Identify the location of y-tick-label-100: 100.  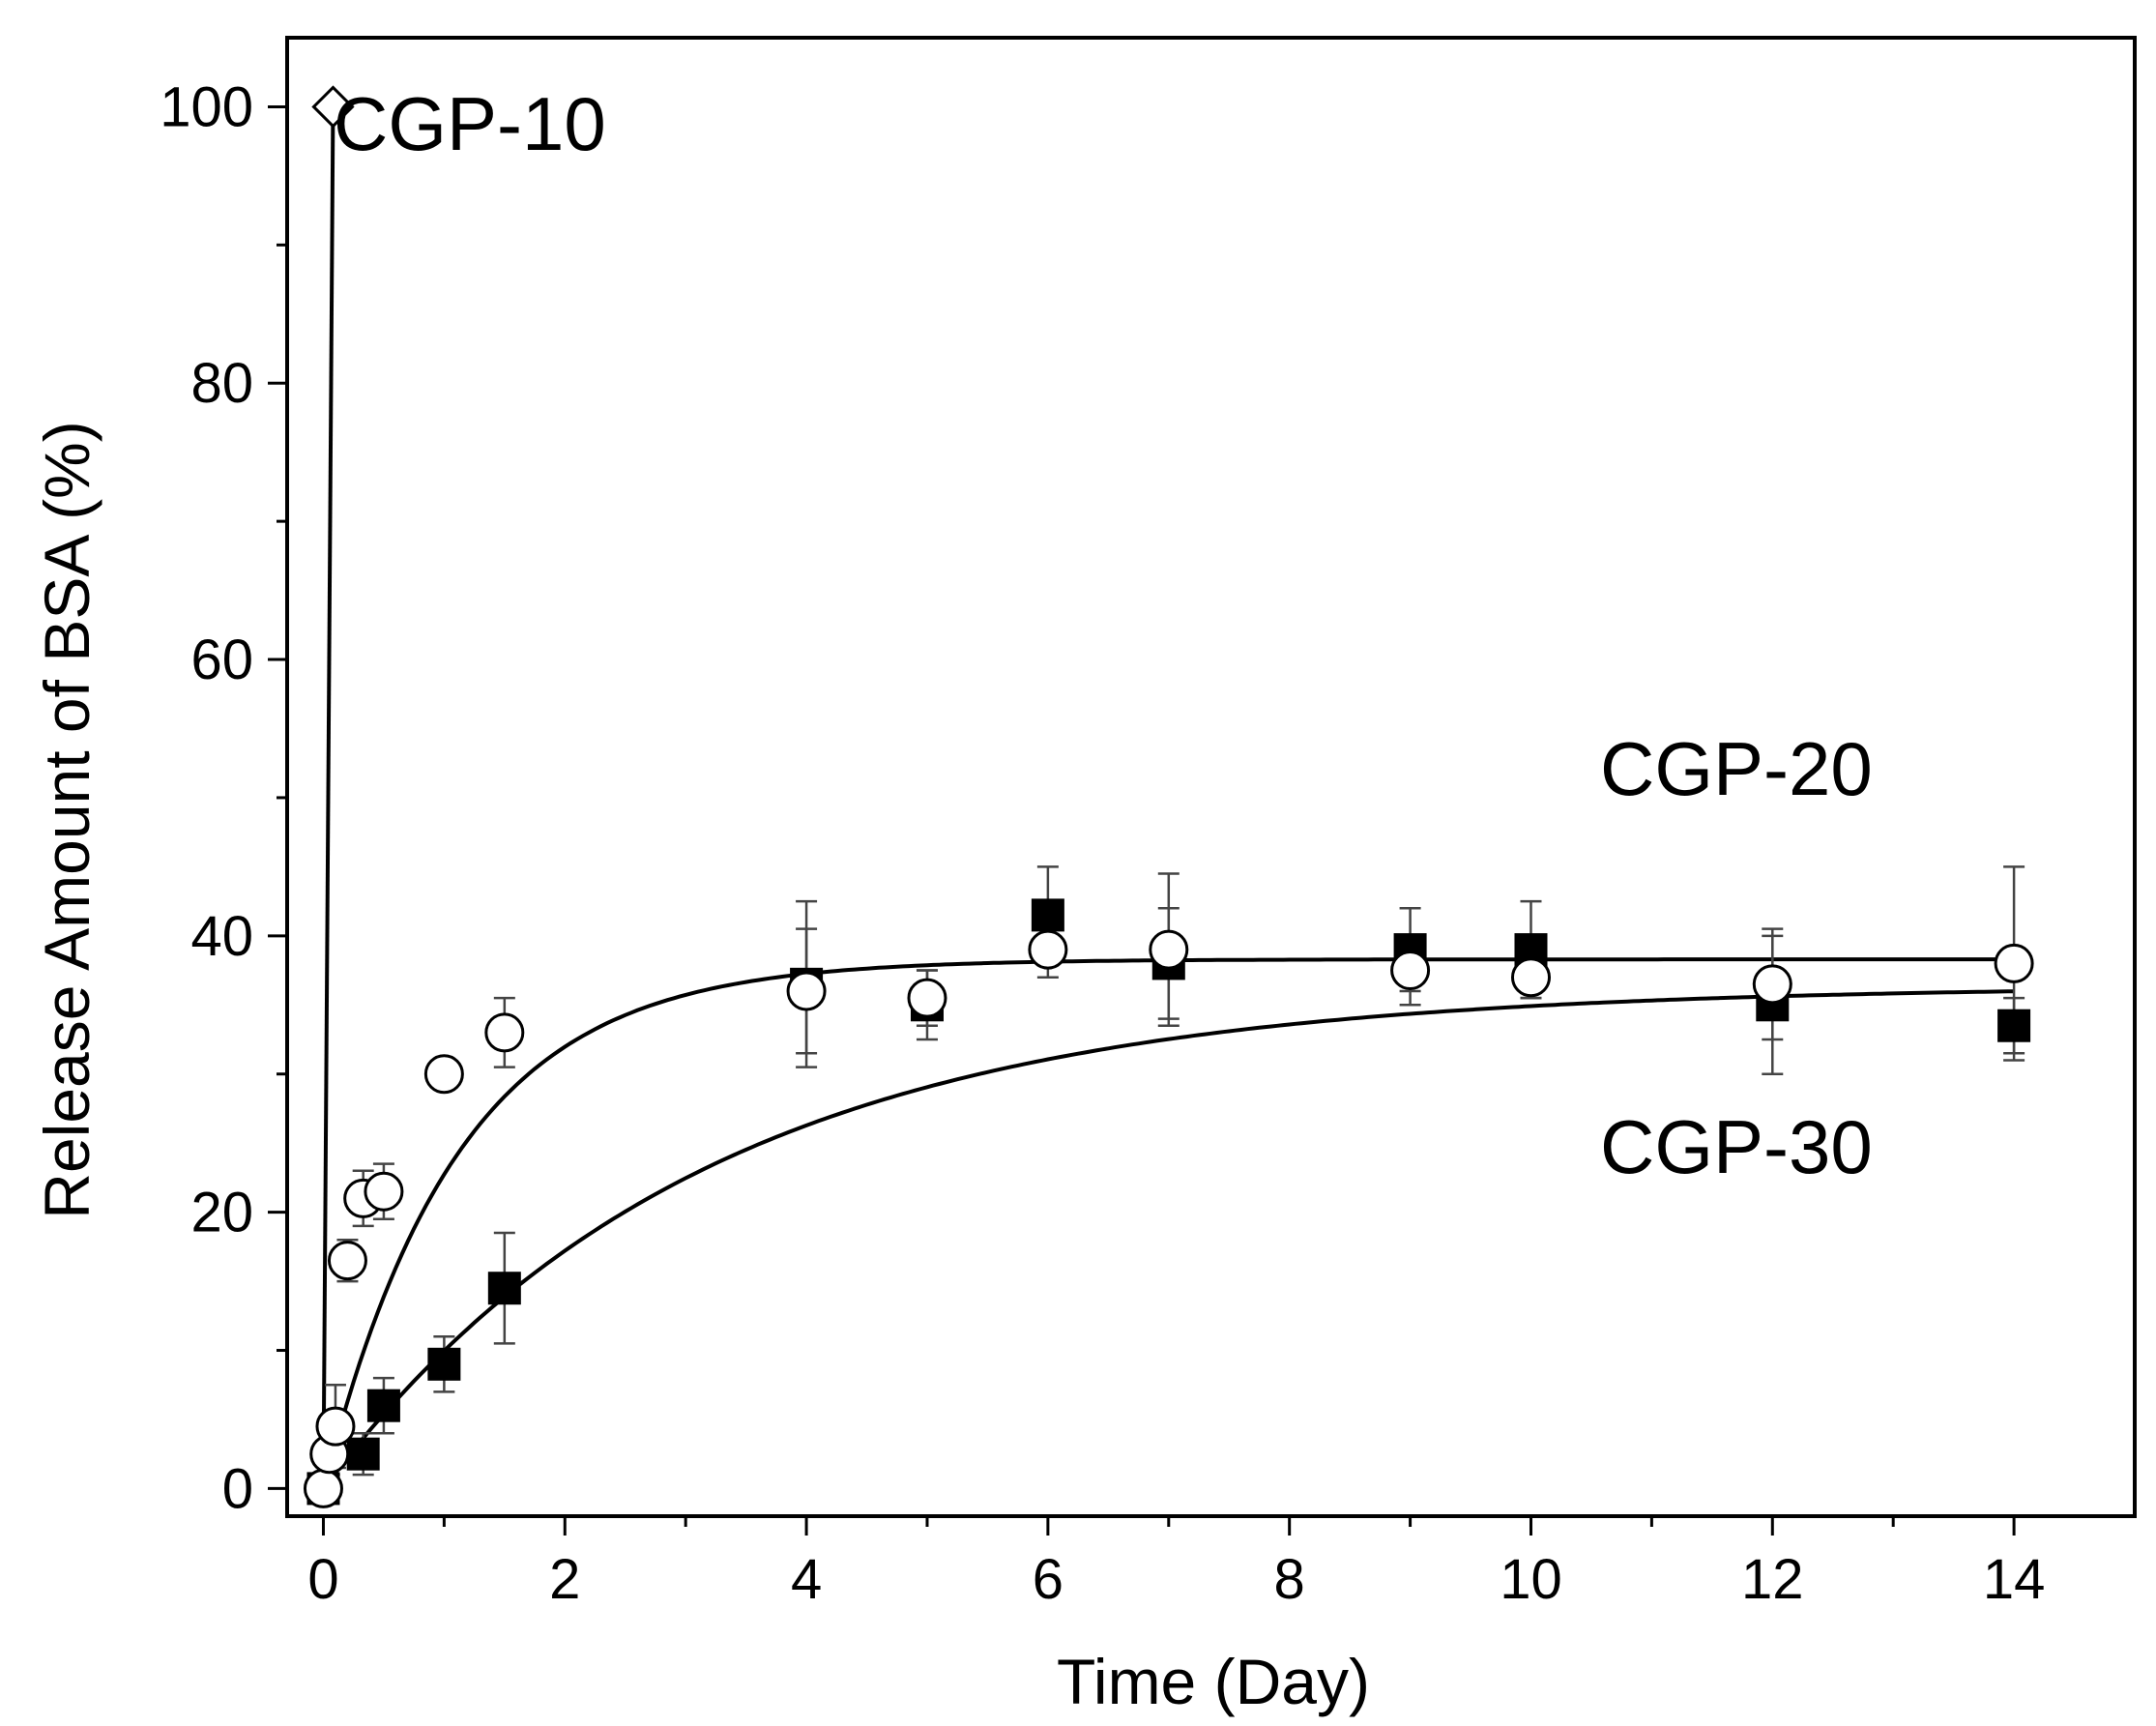
(206, 106).